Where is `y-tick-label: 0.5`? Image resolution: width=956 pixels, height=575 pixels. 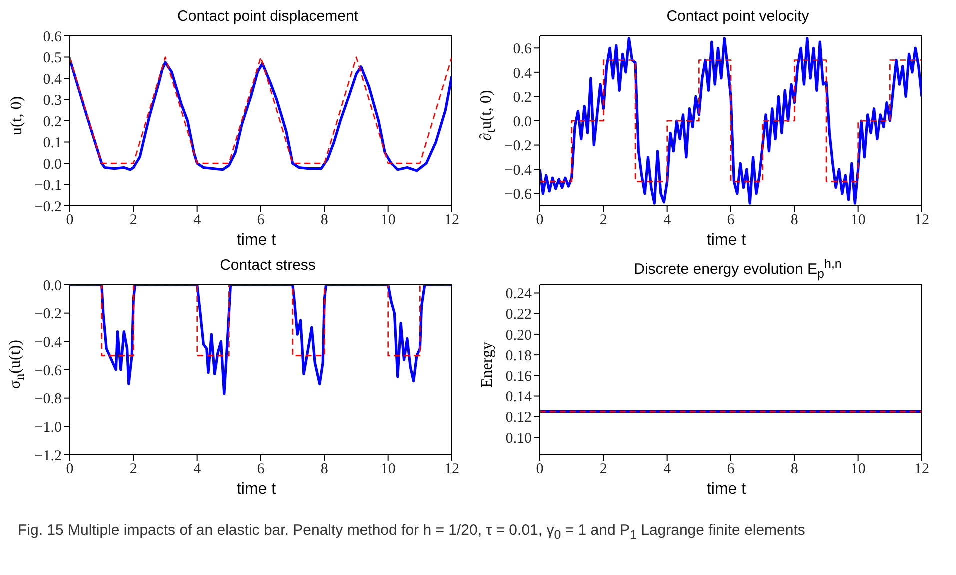 y-tick-label: 0.5 is located at coordinates (52, 58).